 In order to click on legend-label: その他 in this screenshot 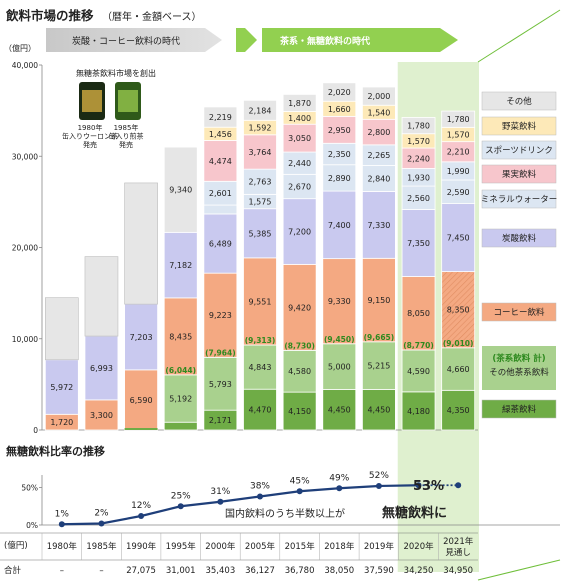, I will do `click(519, 101)`.